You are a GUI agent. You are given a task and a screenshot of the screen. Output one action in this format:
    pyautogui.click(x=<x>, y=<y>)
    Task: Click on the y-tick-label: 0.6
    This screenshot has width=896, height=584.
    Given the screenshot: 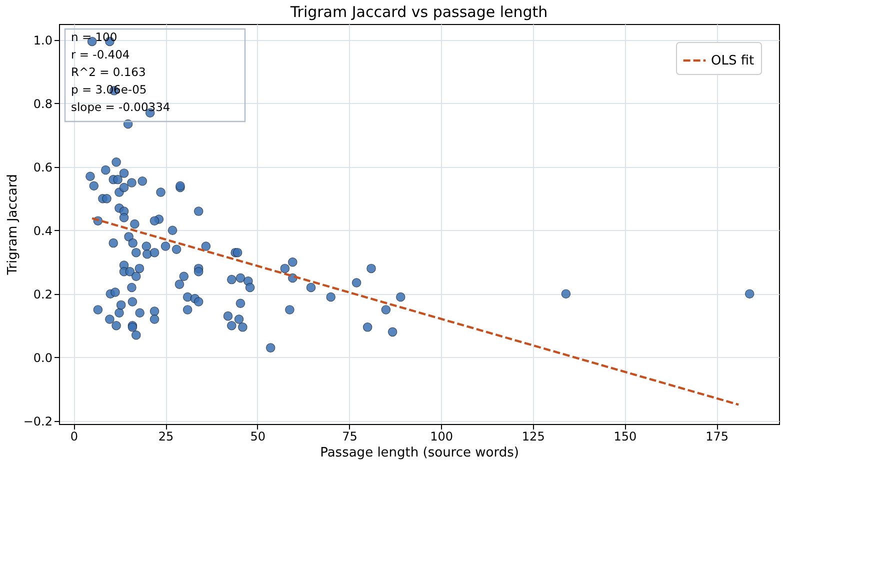 What is the action you would take?
    pyautogui.click(x=42, y=167)
    